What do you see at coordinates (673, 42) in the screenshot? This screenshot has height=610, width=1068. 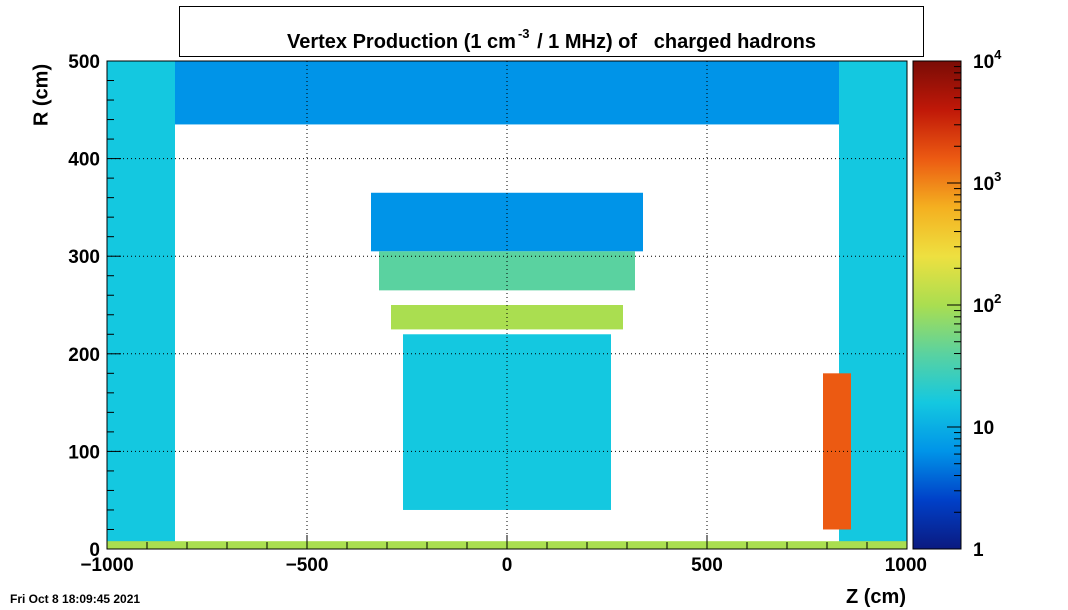 I see `title-suffix: / 1 MHz) of charged hadrons` at bounding box center [673, 42].